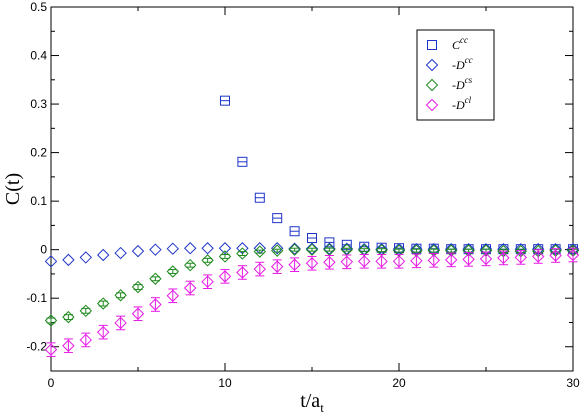  What do you see at coordinates (13, 189) in the screenshot?
I see `y-axis-label: C(t)` at bounding box center [13, 189].